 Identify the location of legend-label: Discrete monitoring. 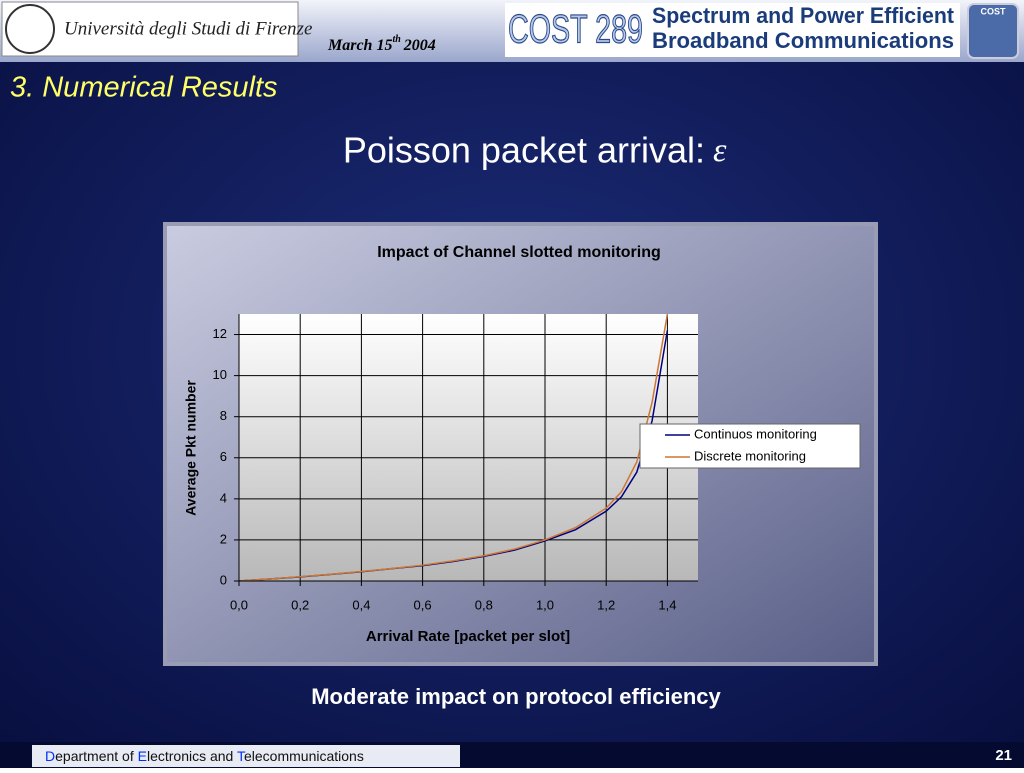
(750, 455).